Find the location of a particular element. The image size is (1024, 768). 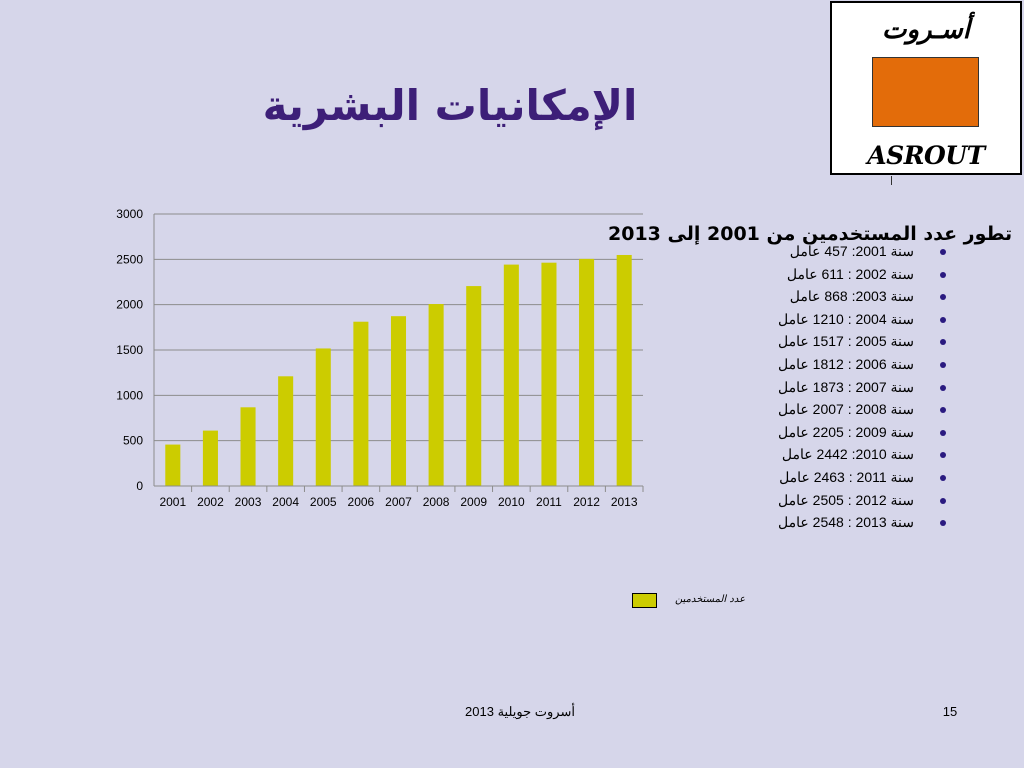

logo-english-name: ASROUT is located at coordinates (926, 155).